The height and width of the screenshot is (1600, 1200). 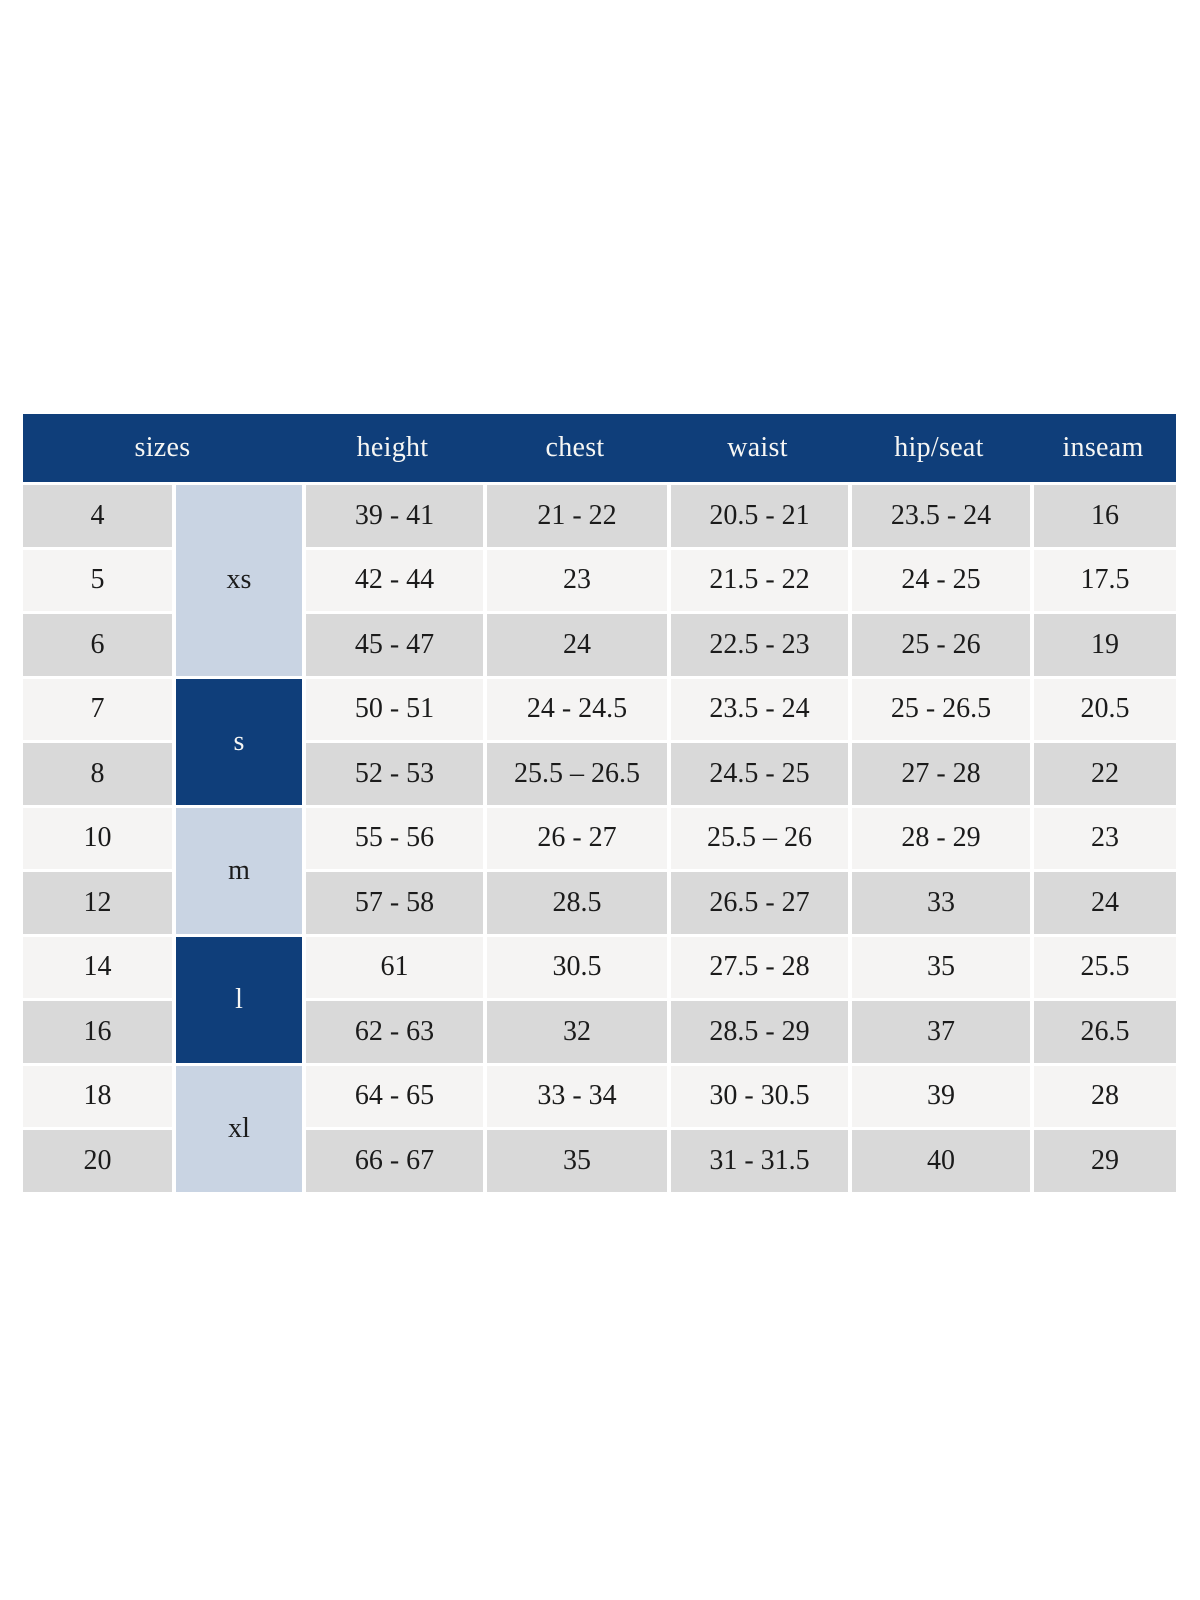 What do you see at coordinates (939, 1159) in the screenshot?
I see `hip-seat-cell: 40` at bounding box center [939, 1159].